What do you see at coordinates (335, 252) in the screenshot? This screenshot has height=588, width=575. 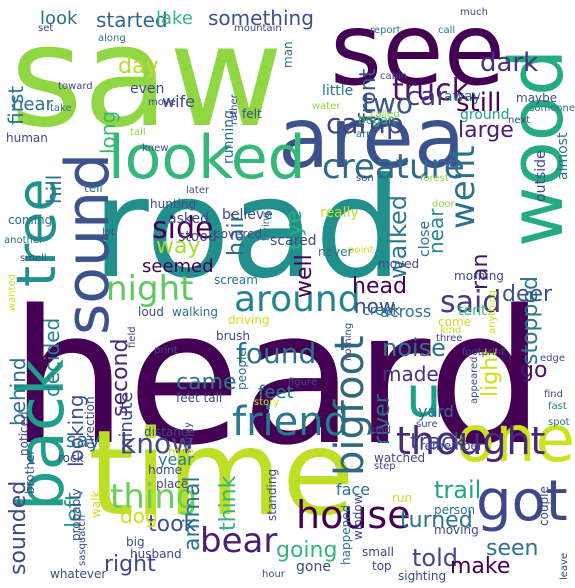 I see `word-never: never` at bounding box center [335, 252].